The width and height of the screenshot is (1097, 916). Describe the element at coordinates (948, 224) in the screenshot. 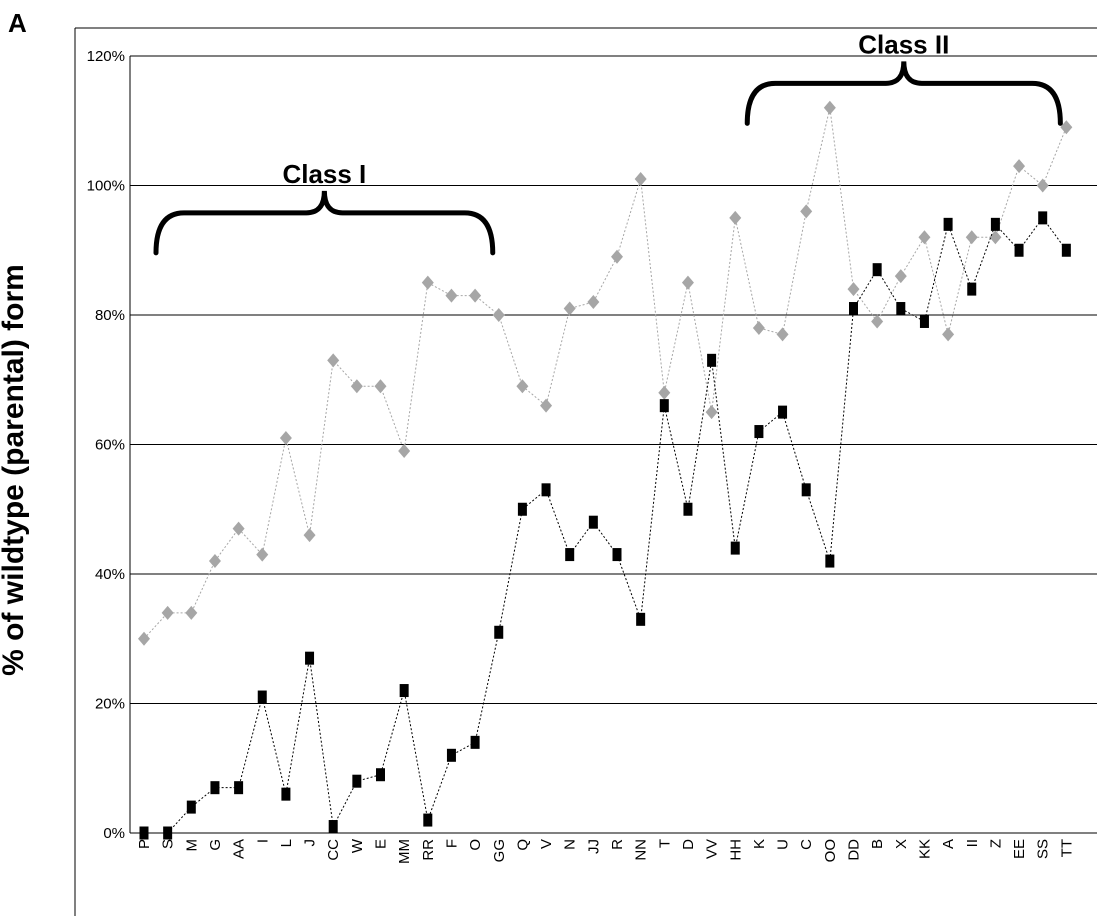

I see `point-2-A` at that location.